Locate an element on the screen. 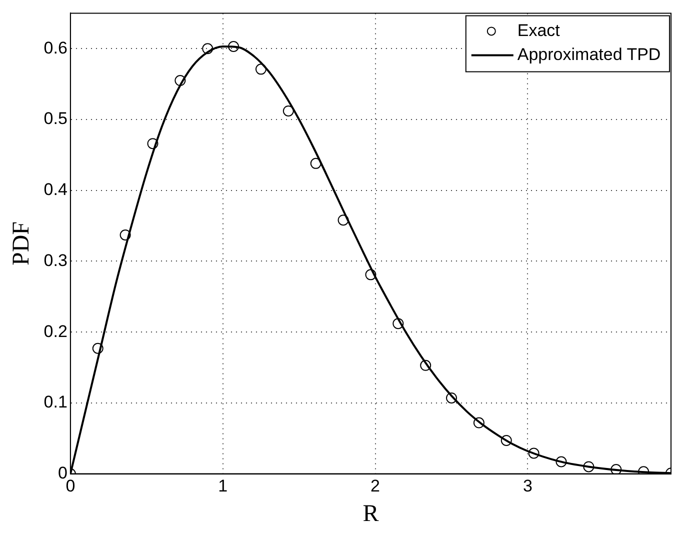 Image resolution: width=677 pixels, height=533 pixels. y-tick-label: 0 is located at coordinates (63, 472).